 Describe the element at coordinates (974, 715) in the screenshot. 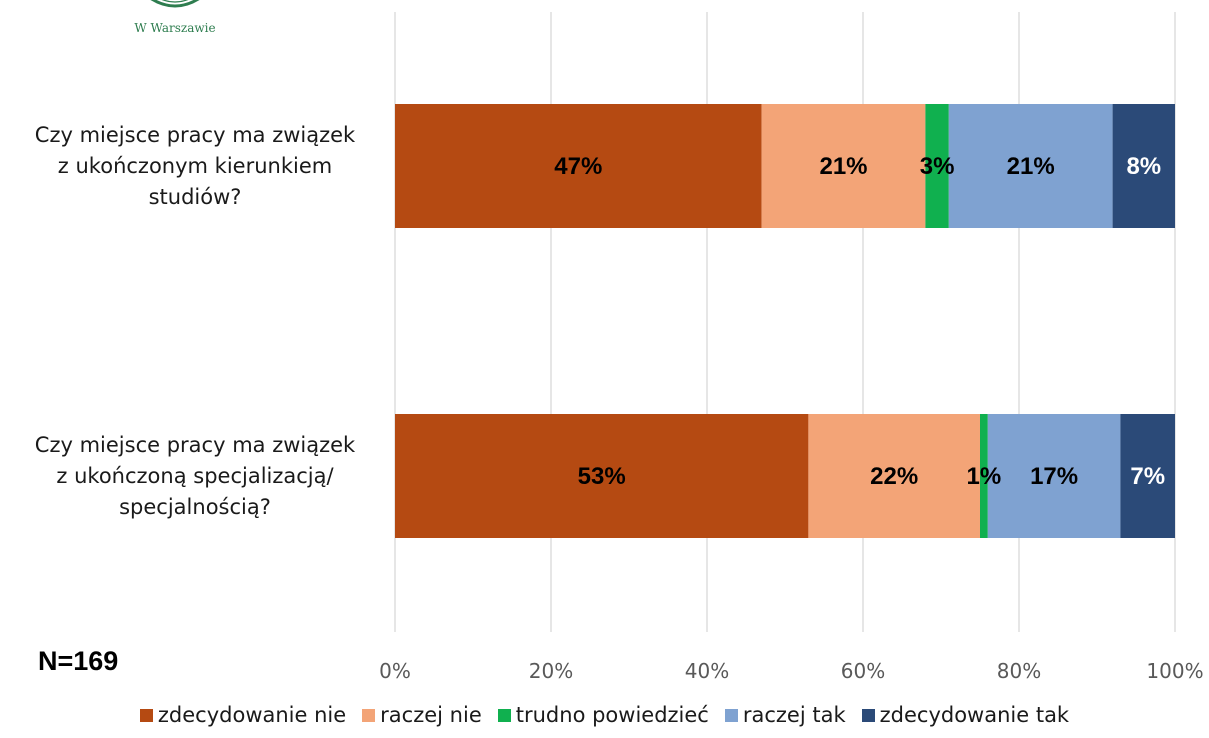

I see `legend-label: zdecydowanie tak` at that location.